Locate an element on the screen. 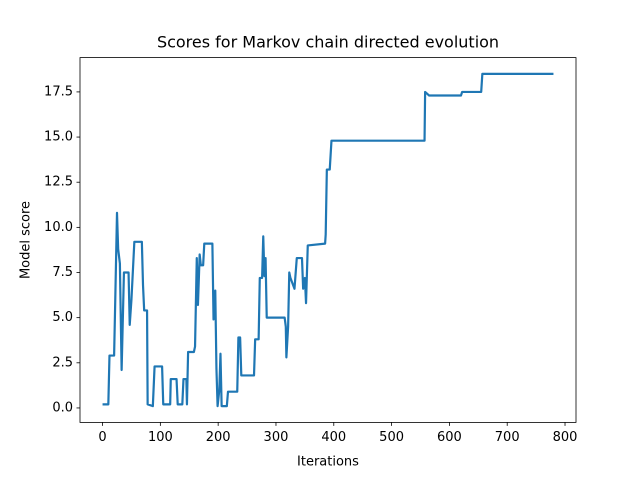 The height and width of the screenshot is (480, 640). x-tick-label: 500 is located at coordinates (391, 437).